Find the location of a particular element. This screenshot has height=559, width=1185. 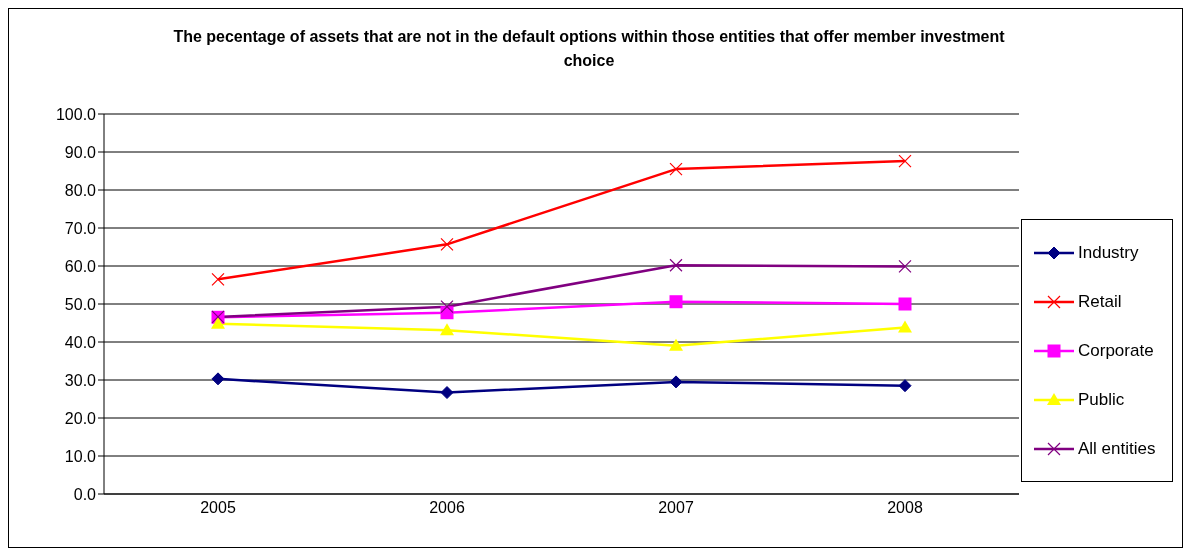

x-tick-label: 2006 is located at coordinates (447, 508).